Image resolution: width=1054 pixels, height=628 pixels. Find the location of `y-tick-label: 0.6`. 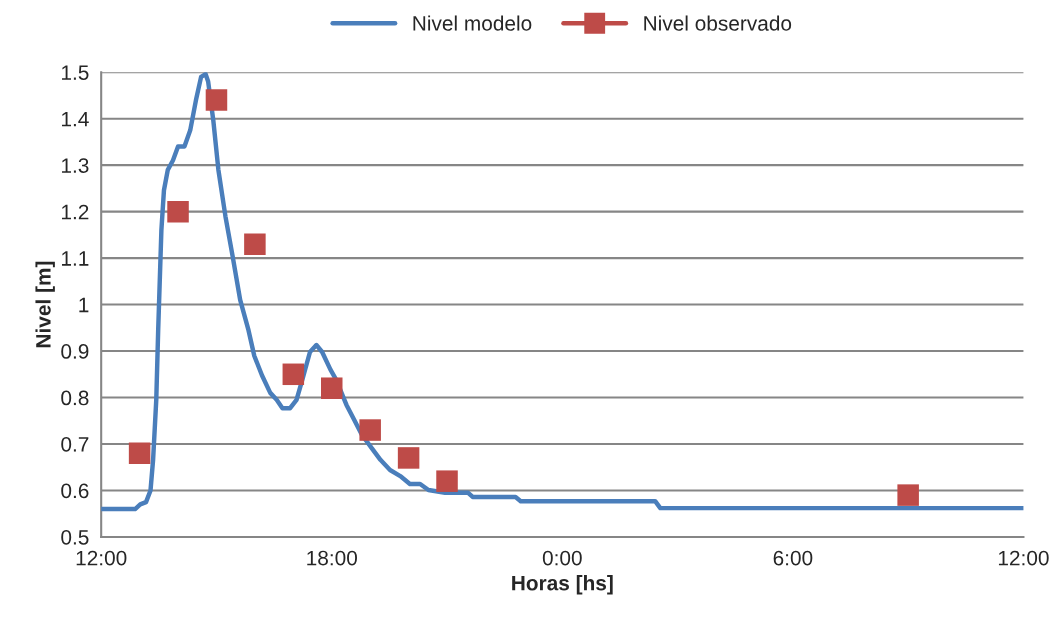

y-tick-label: 0.6 is located at coordinates (75, 491).